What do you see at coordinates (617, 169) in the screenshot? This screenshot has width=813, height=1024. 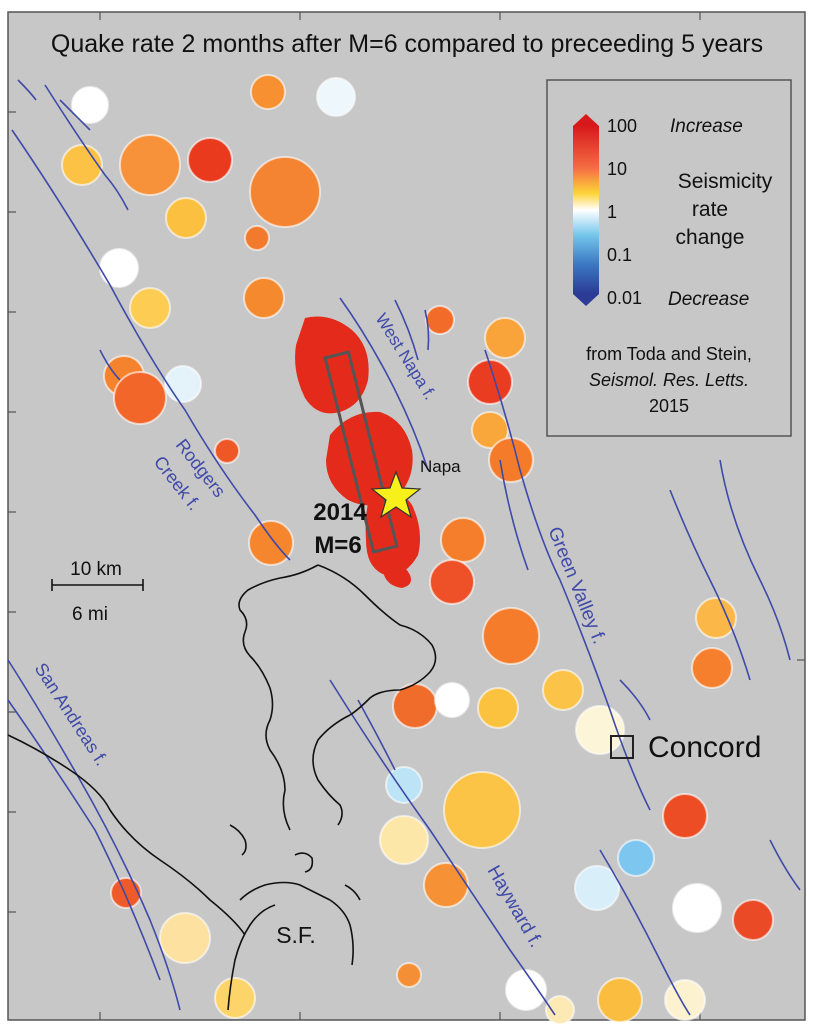 I see `legend-tick-10: 10` at bounding box center [617, 169].